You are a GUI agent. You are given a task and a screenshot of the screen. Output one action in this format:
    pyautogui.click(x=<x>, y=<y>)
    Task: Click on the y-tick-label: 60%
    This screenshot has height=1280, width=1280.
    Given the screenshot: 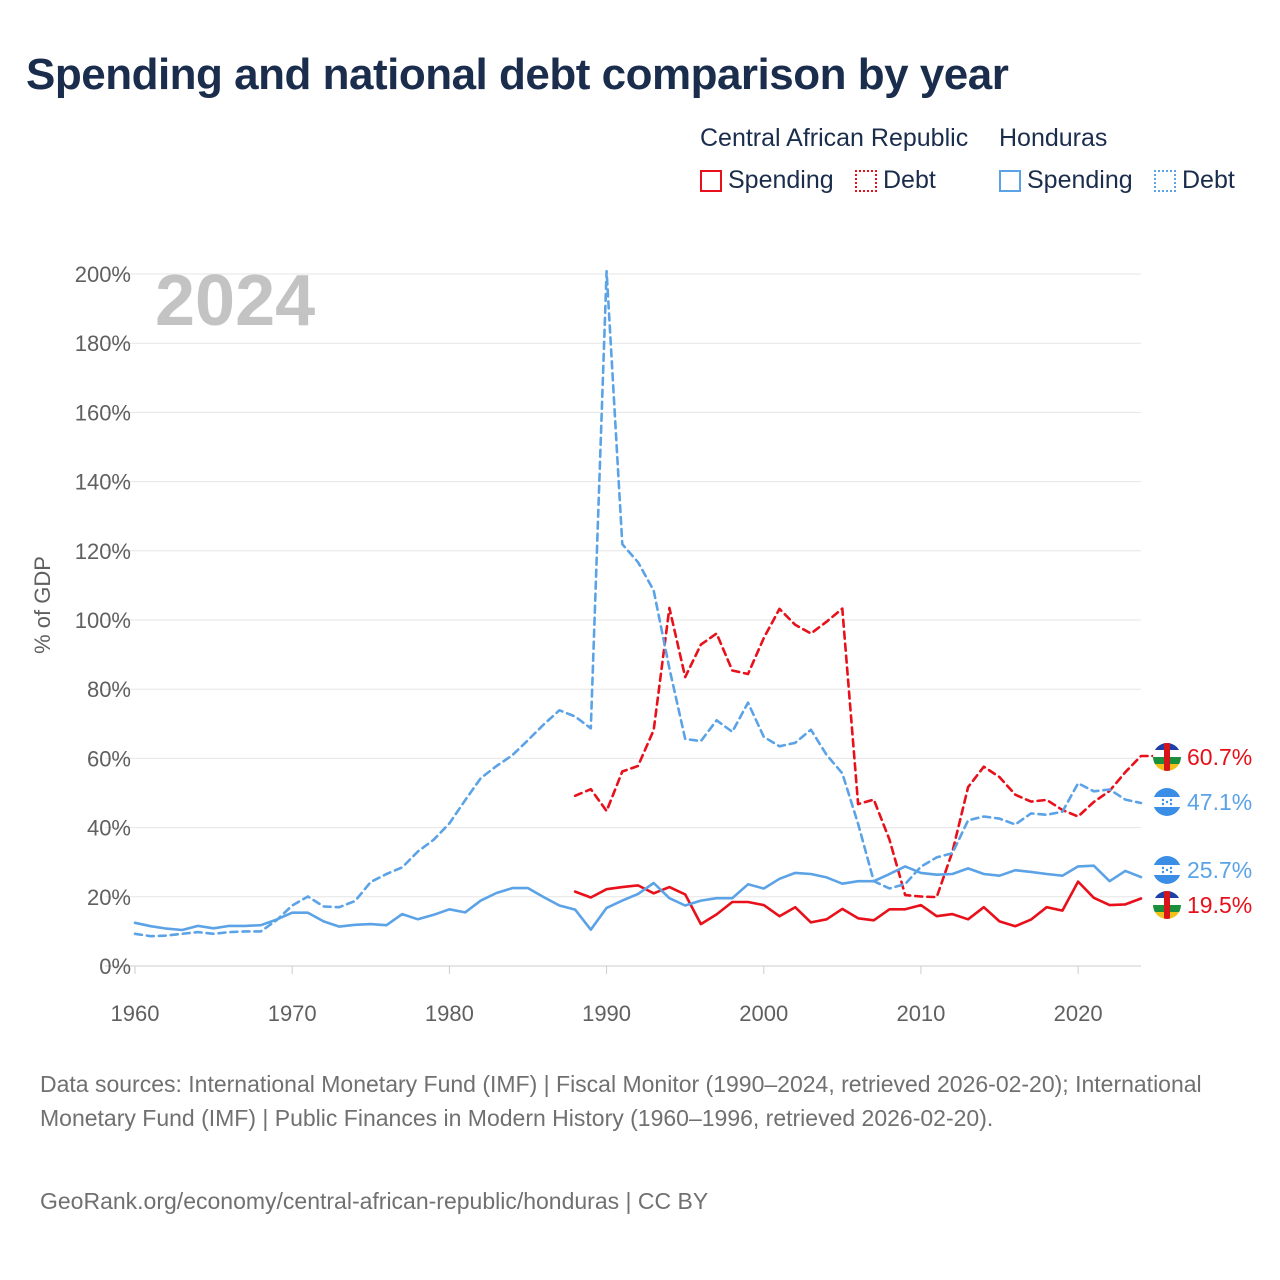 What is the action you would take?
    pyautogui.click(x=109, y=758)
    